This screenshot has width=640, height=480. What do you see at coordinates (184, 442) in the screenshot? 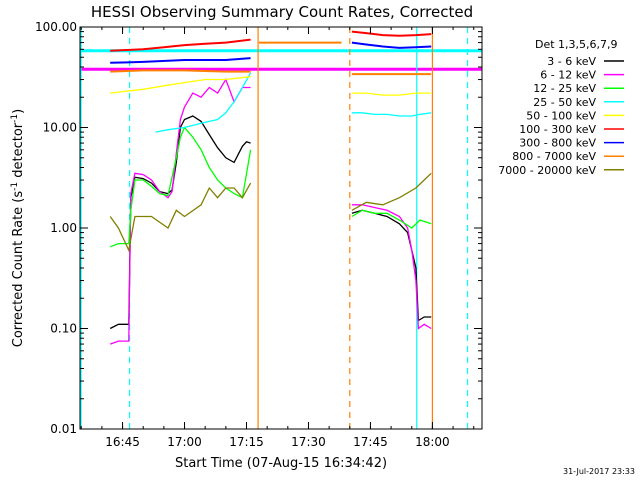
I see `x-tick-label-1: 17:00` at bounding box center [184, 442].